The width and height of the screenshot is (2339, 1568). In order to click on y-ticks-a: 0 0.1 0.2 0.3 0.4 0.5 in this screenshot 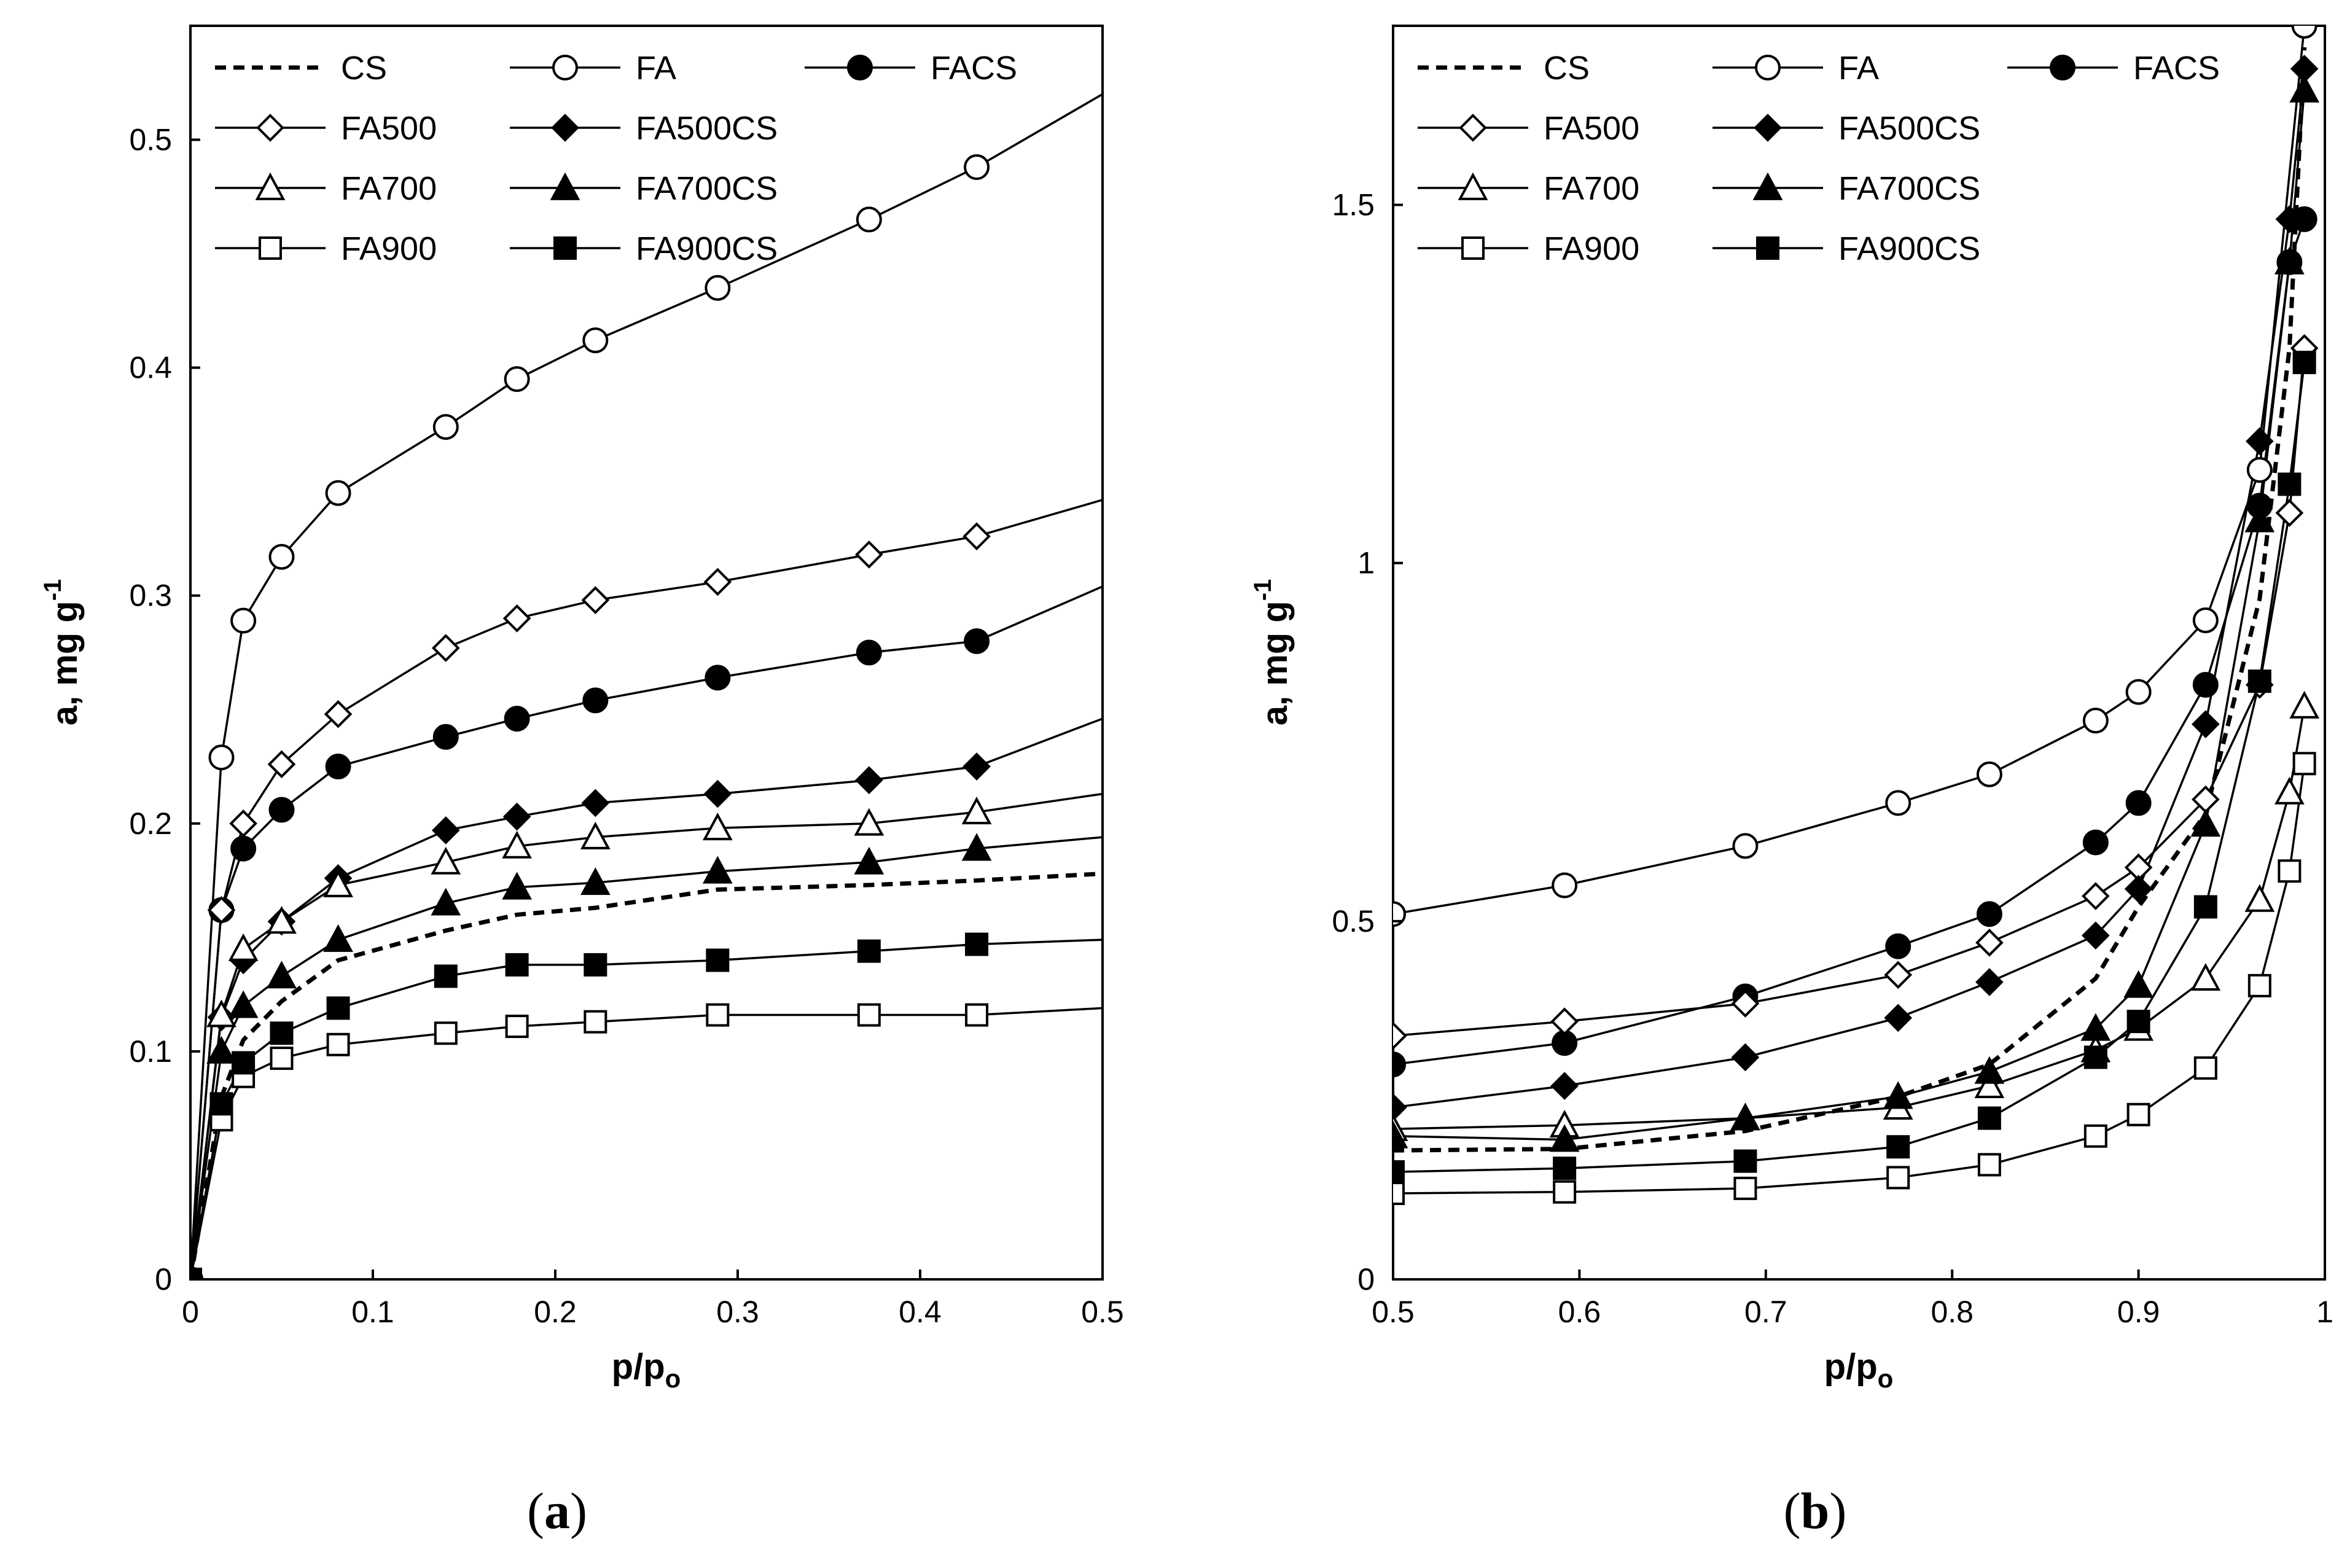, I will do `click(165, 710)`.